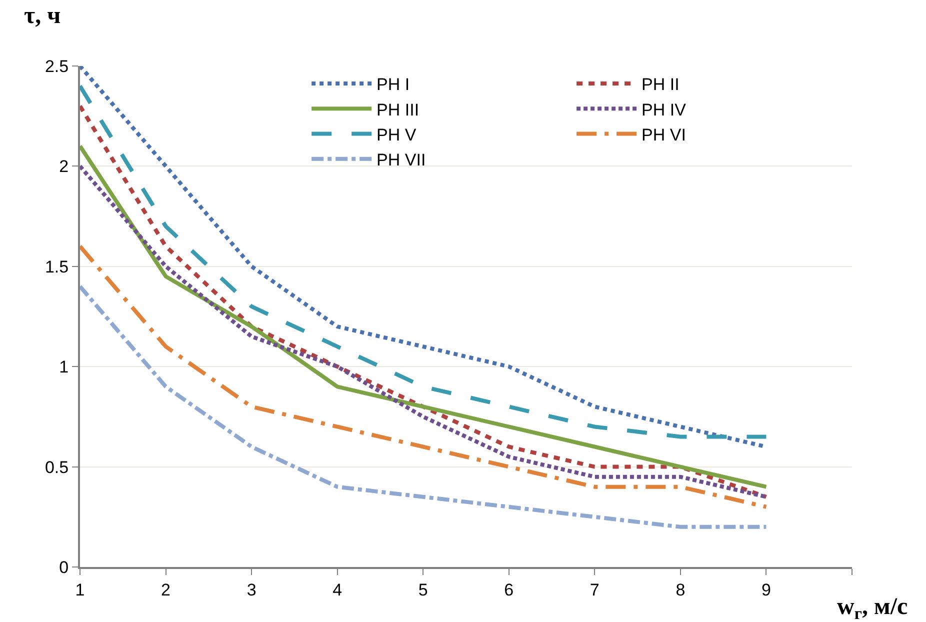  I want to click on x-tick-label: 9, so click(766, 590).